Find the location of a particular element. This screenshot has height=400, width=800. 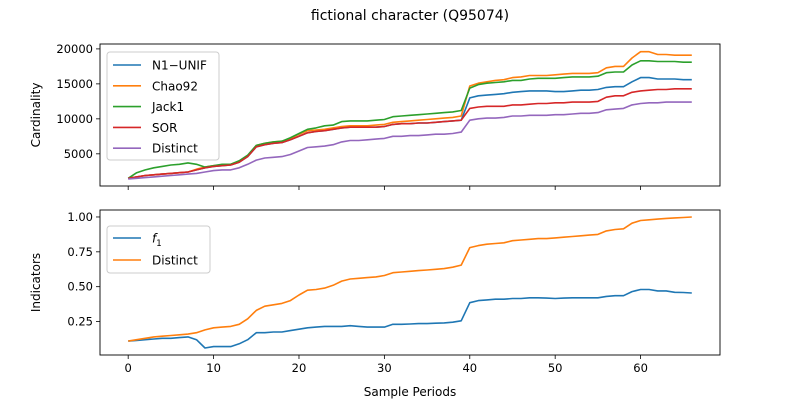

y-tick-label: 5000 is located at coordinates (78, 154).